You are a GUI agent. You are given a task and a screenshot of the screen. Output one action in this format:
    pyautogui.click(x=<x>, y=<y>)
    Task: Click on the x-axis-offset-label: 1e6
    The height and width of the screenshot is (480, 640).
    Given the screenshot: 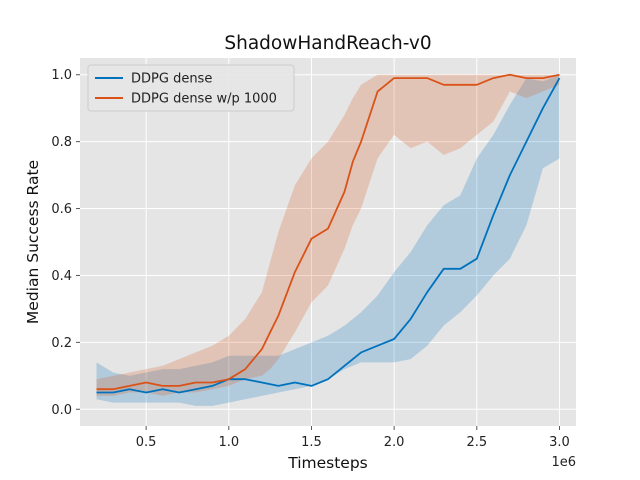 What is the action you would take?
    pyautogui.click(x=563, y=462)
    